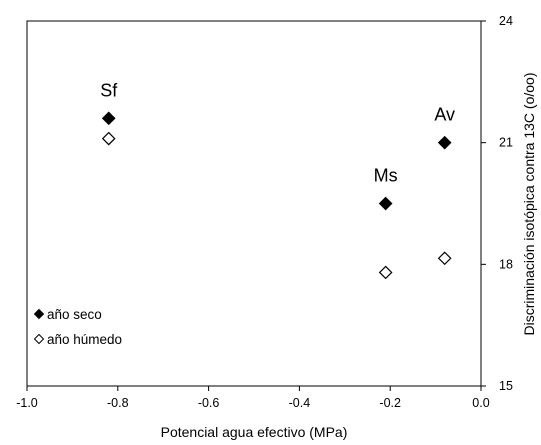 The width and height of the screenshot is (541, 445). I want to click on x-tick-label: -0.2, so click(390, 403).